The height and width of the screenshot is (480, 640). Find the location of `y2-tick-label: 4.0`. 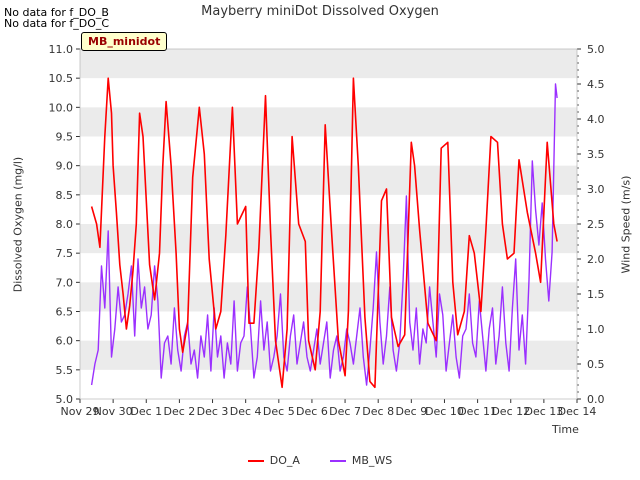

y2-tick-label: 4.0 is located at coordinates (596, 119).